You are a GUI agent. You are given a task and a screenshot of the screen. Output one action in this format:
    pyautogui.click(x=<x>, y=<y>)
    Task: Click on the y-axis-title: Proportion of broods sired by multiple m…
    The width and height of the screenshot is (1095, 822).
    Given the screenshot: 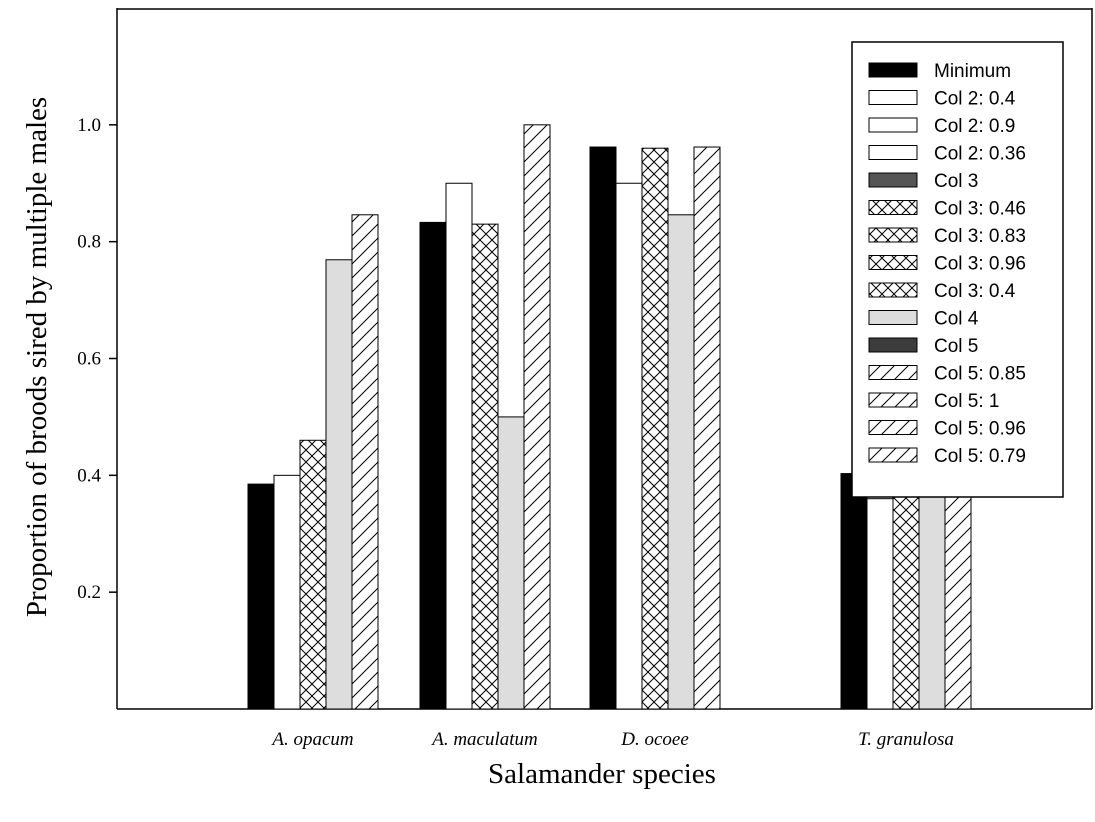 What is the action you would take?
    pyautogui.click(x=37, y=357)
    